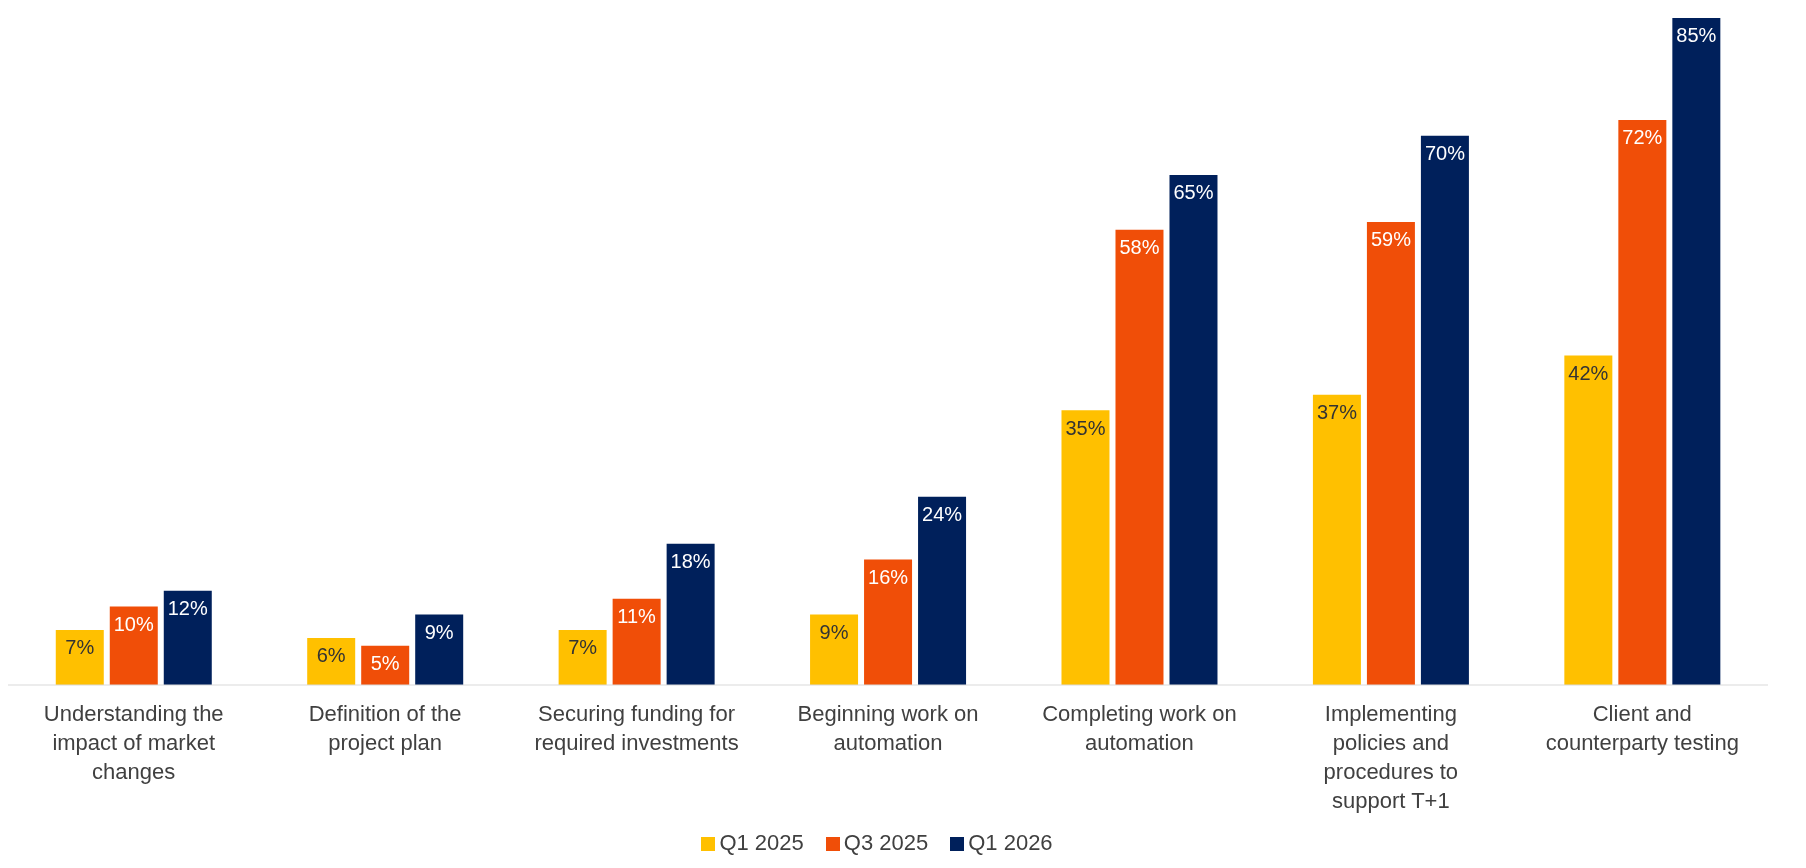 Image resolution: width=1806 pixels, height=868 pixels. What do you see at coordinates (888, 728) in the screenshot?
I see `x-tick-label: Beginning work on automation` at bounding box center [888, 728].